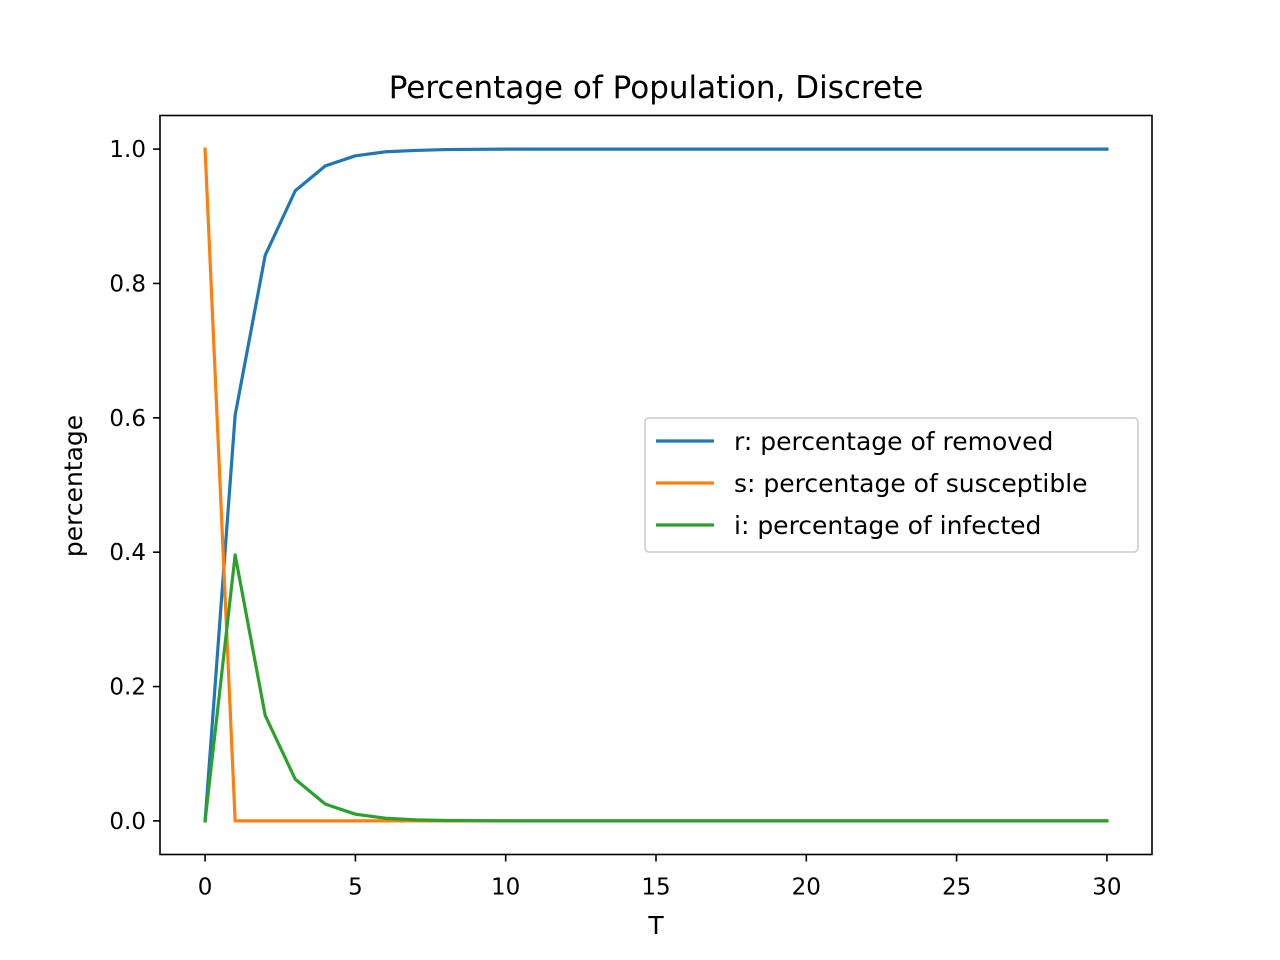 The width and height of the screenshot is (1280, 960). Describe the element at coordinates (127, 553) in the screenshot. I see `y-tick-label: 0.4` at that location.